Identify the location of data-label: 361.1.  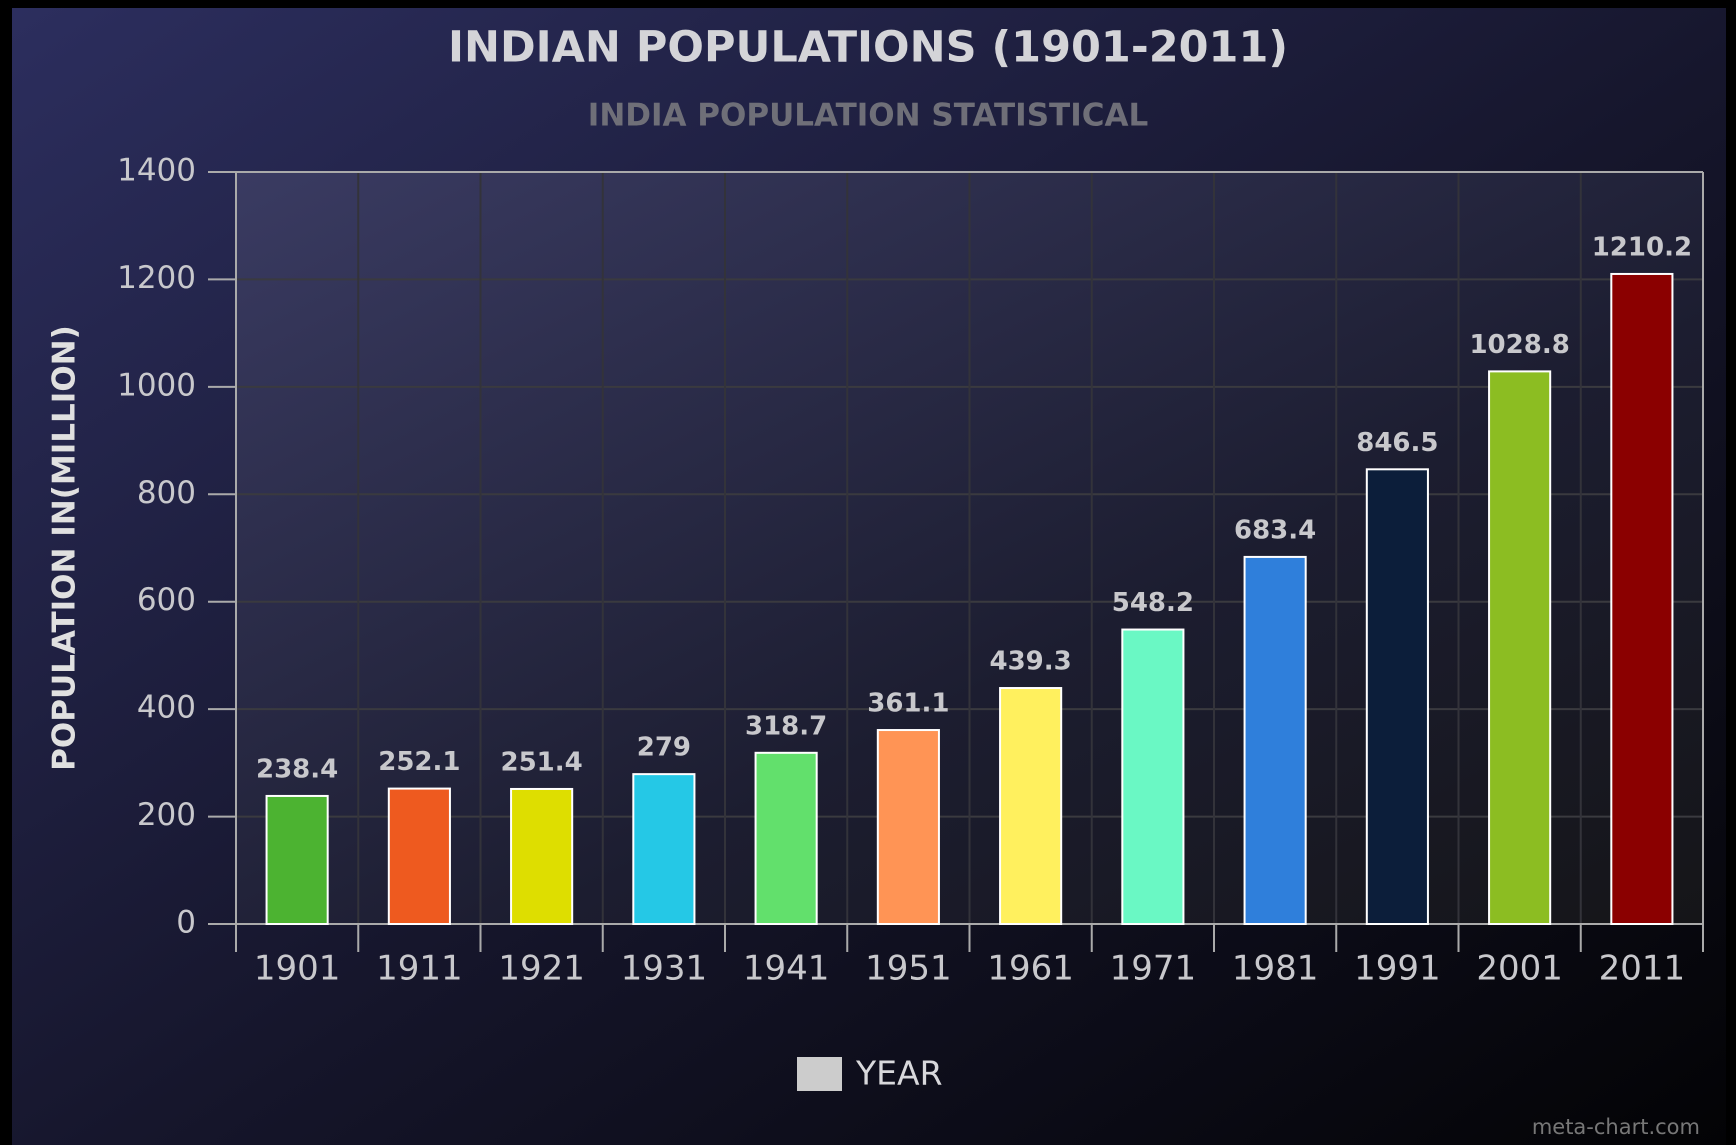
(908, 704).